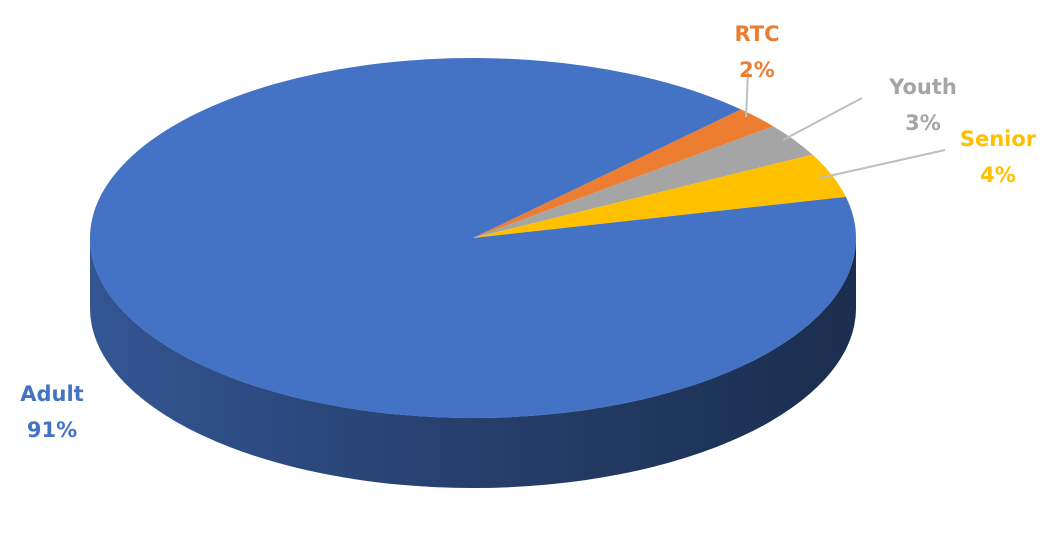 The image size is (1058, 535). I want to click on data-label-value: 91%, so click(52, 430).